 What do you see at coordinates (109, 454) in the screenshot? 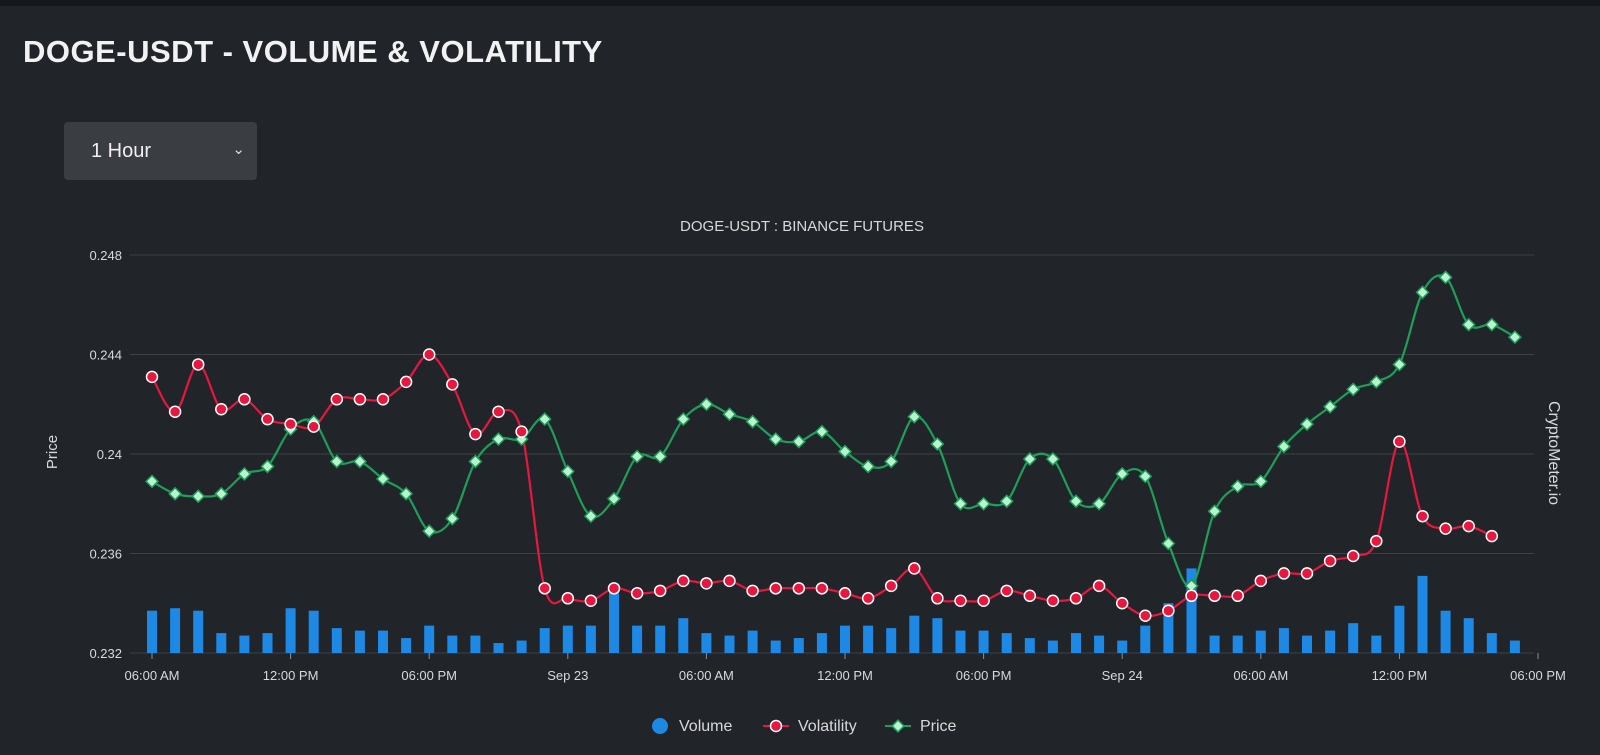
I see `y-tick-label: 0.24` at bounding box center [109, 454].